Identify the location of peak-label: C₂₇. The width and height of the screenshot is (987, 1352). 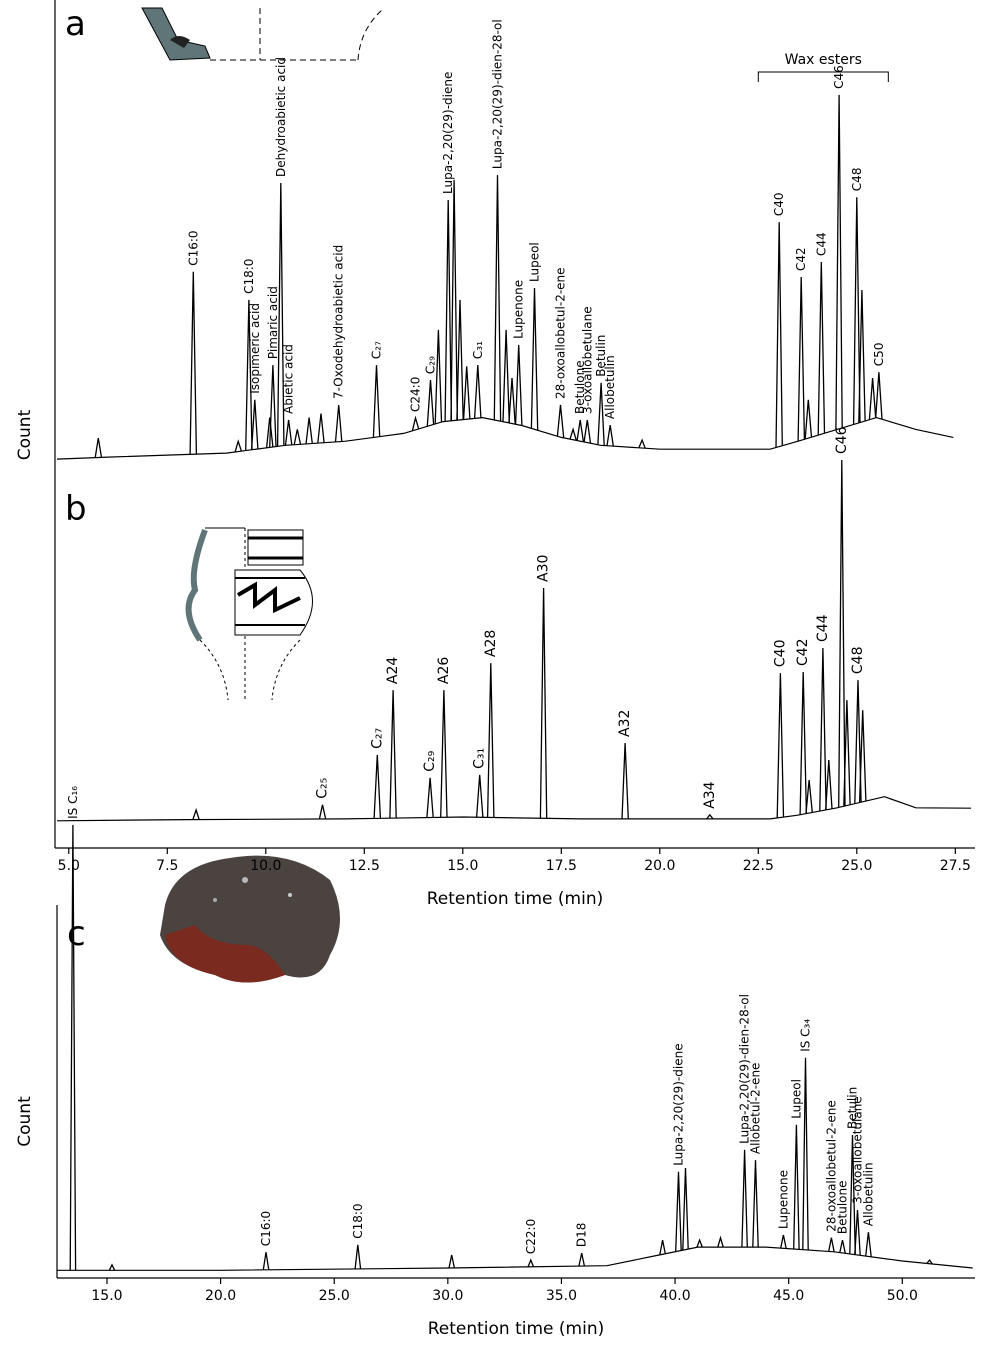
(377, 738).